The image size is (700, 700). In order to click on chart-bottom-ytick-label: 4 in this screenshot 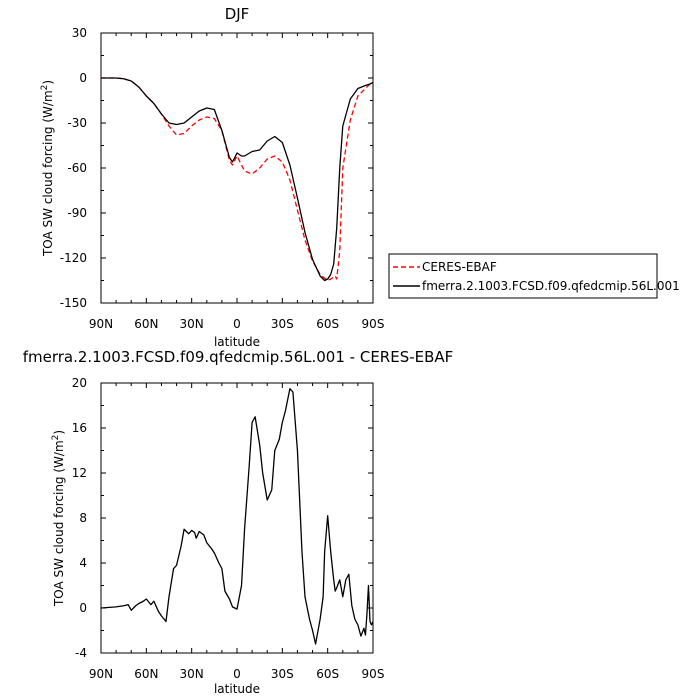, I will do `click(83, 563)`.